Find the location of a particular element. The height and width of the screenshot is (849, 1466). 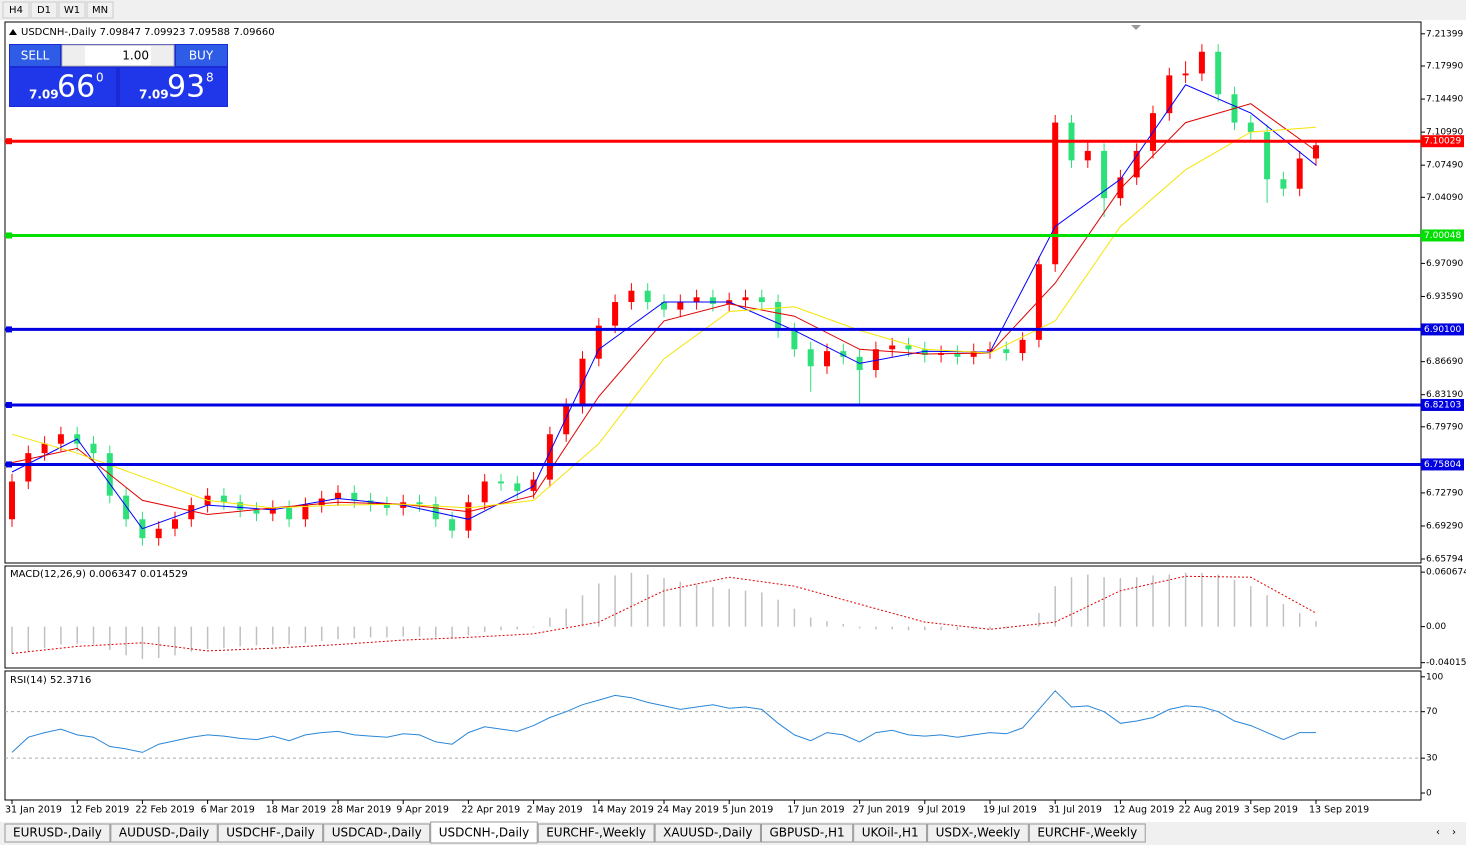

symbol-tab-label: USDCHF-,Daily is located at coordinates (270, 833).